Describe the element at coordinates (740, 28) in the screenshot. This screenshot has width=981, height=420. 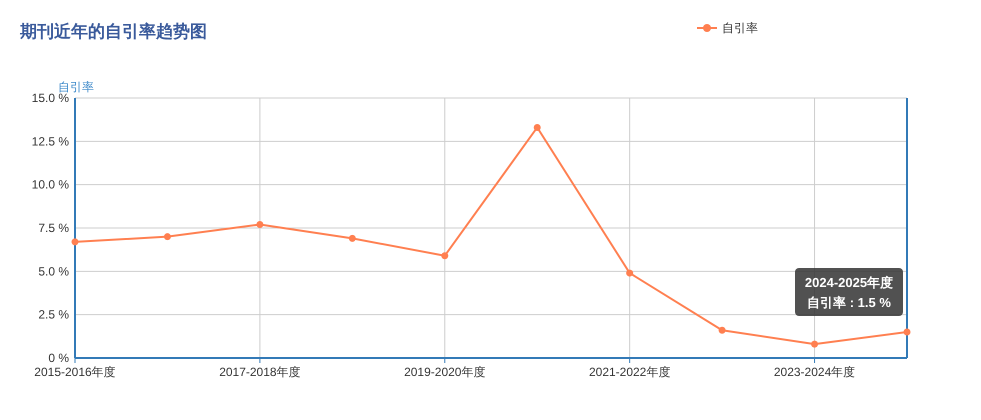
I see `legend-label: 自引率` at that location.